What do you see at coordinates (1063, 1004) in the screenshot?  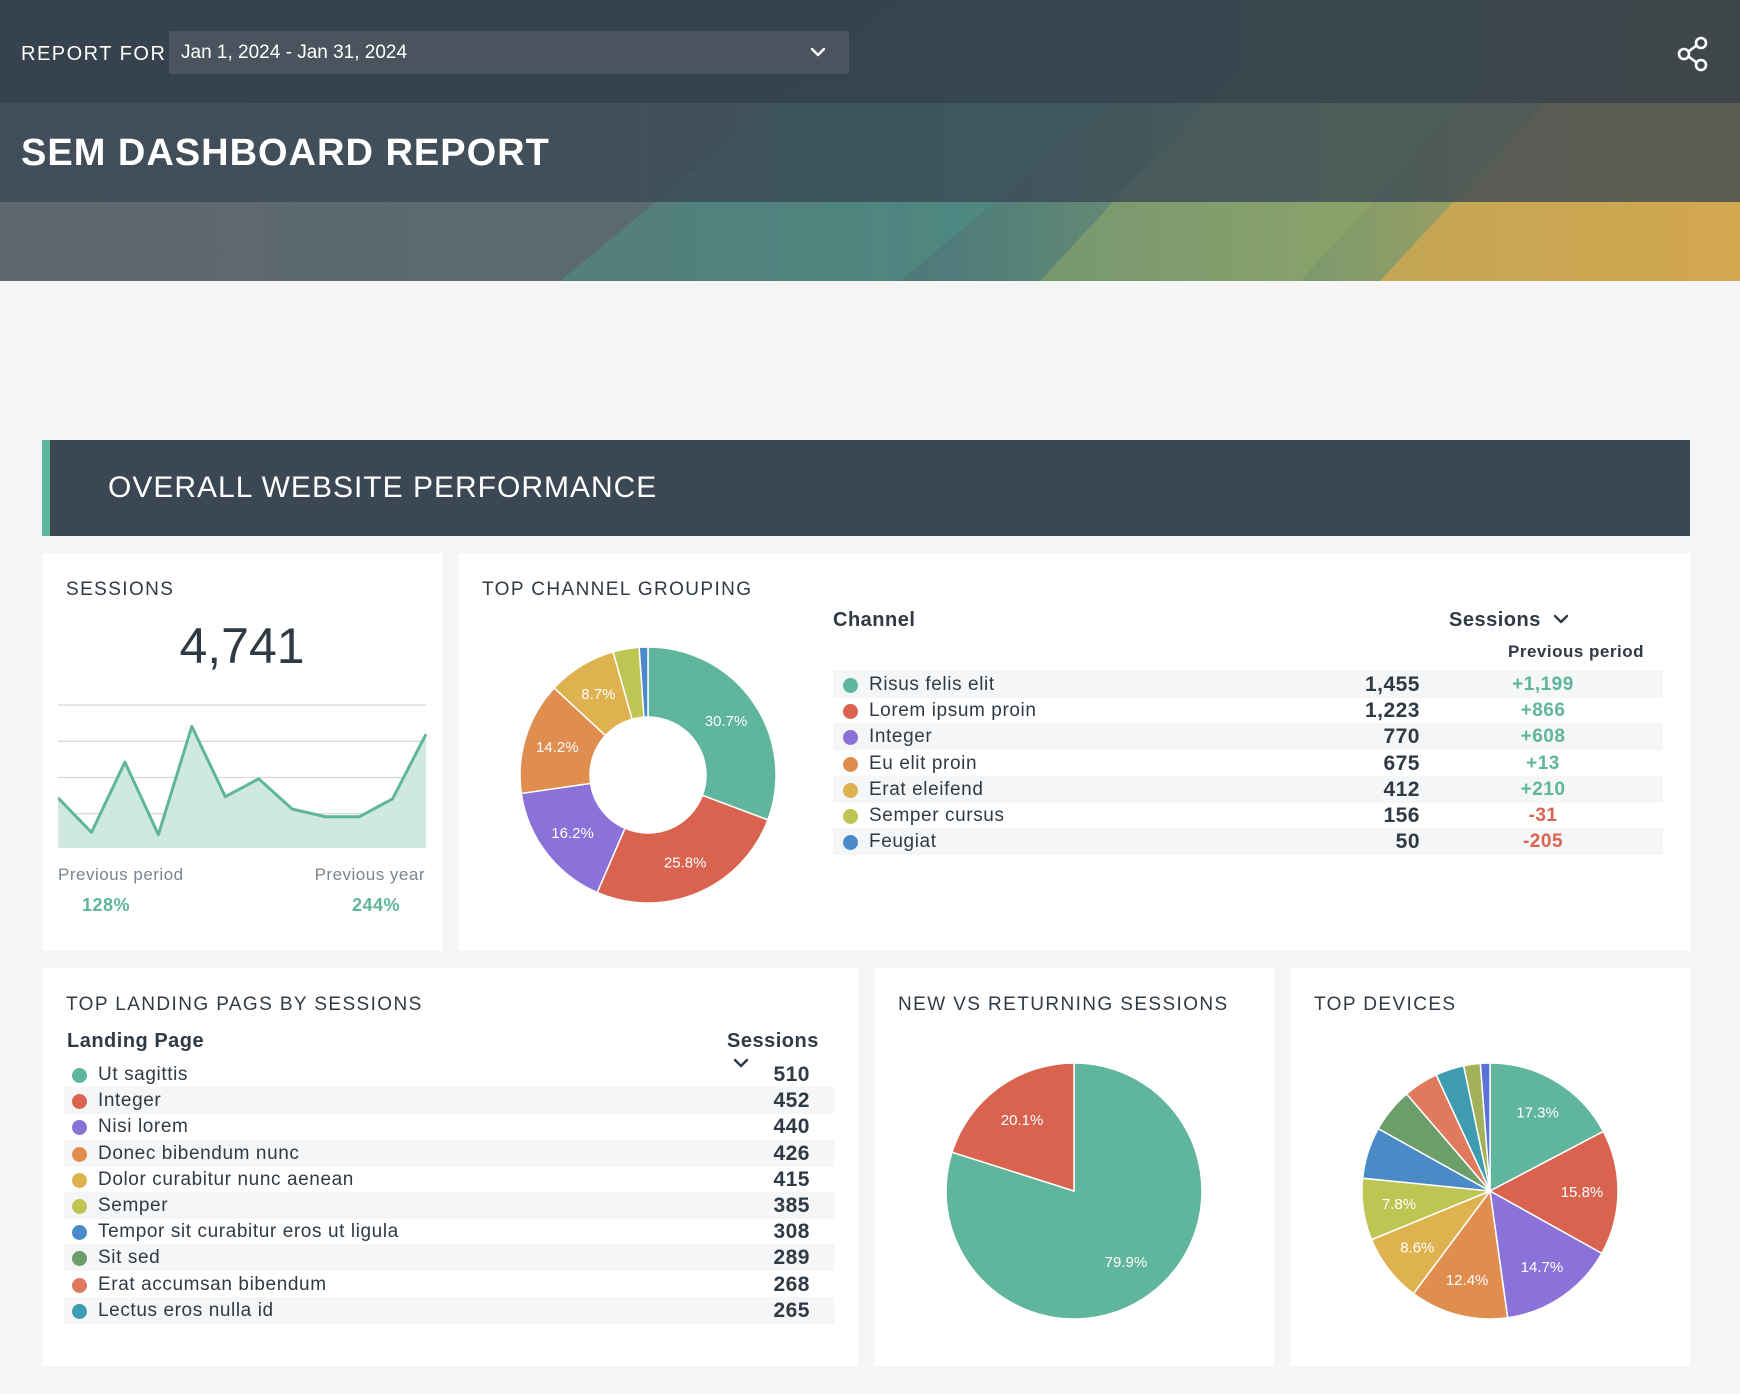 I see `new-vs-returning-title: NEW VS RETURNING SESSIONS` at bounding box center [1063, 1004].